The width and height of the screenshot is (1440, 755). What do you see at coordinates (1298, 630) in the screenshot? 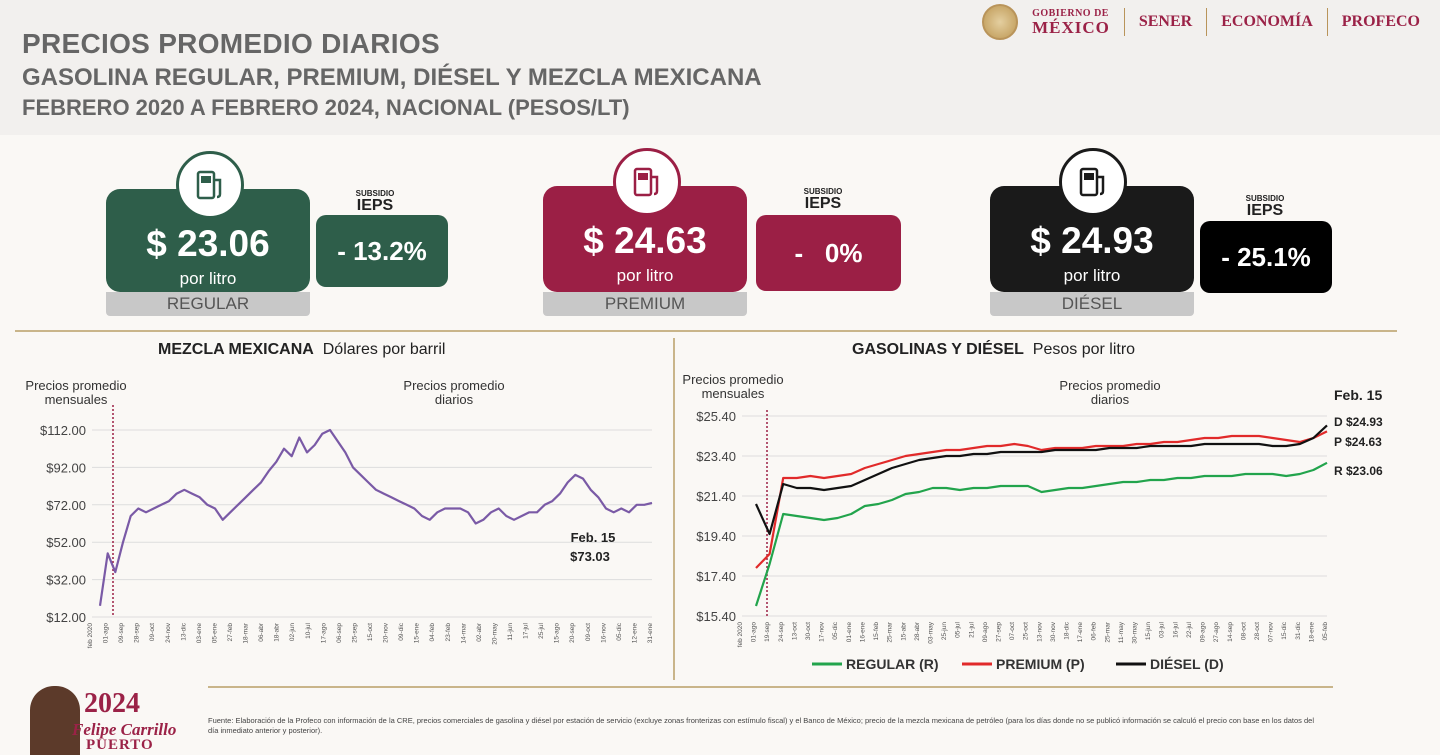
I see `x-tick-label: 31-dic` at bounding box center [1298, 630].